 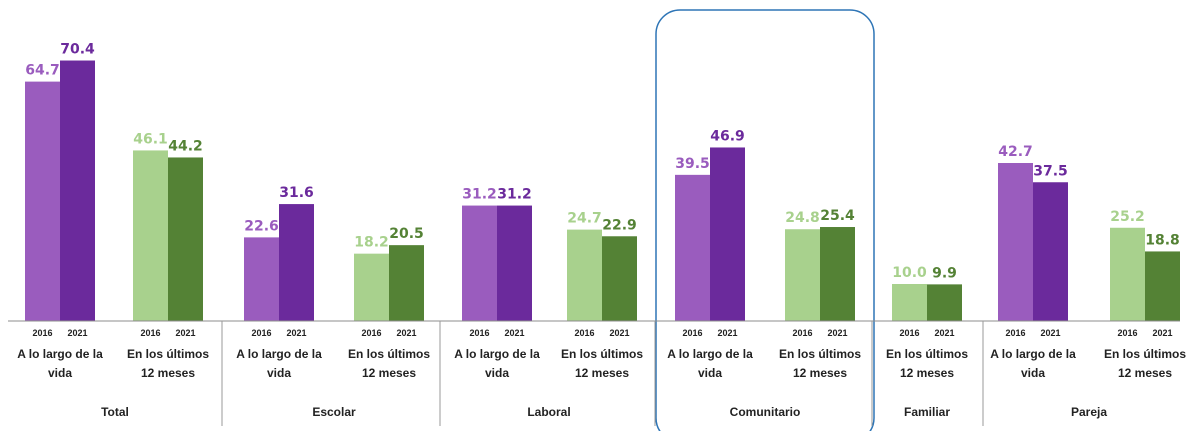 What do you see at coordinates (909, 273) in the screenshot?
I see `bar-value-label: 10.0` at bounding box center [909, 273].